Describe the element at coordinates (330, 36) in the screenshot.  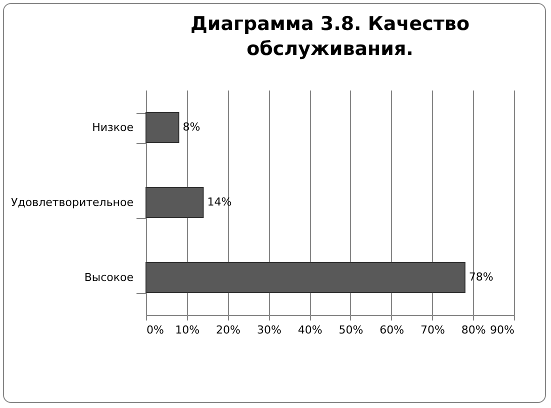
I see `chart-title: Диаграмма 3.8. Качество обслуживания.` at that location.